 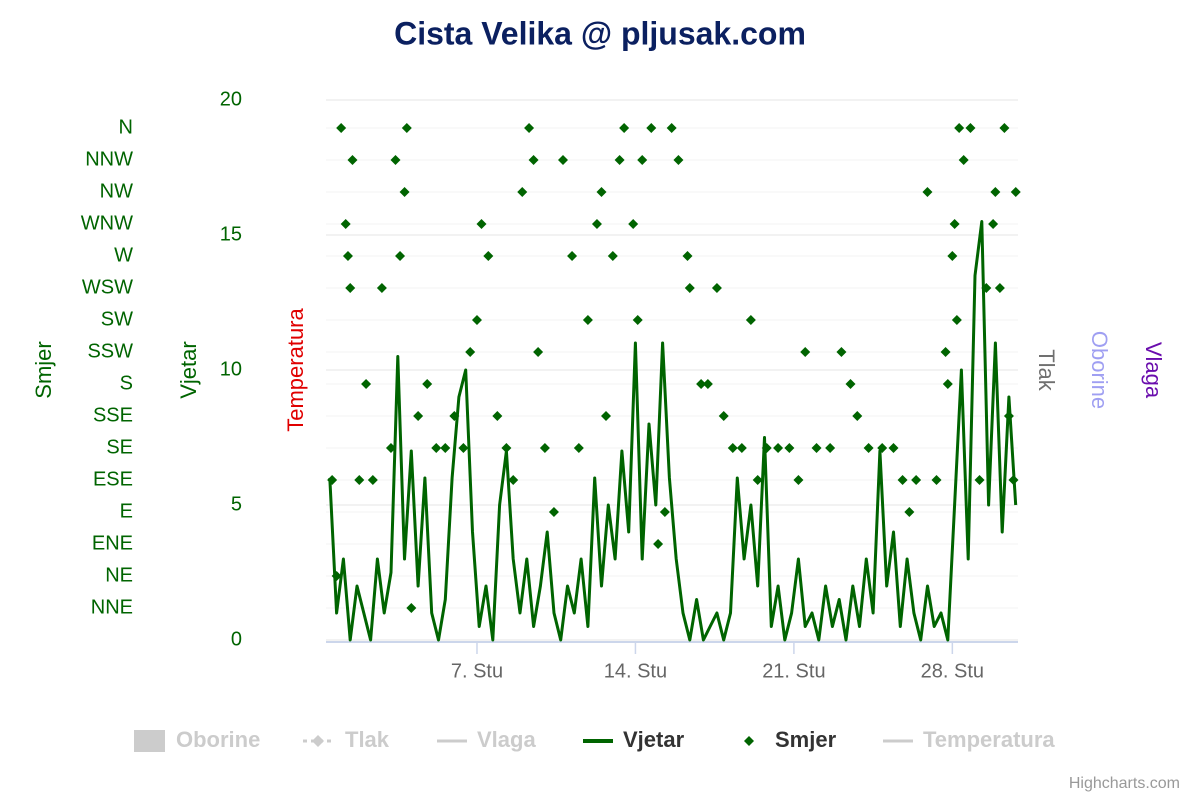 I want to click on y2-tick-label: W, so click(x=123, y=255).